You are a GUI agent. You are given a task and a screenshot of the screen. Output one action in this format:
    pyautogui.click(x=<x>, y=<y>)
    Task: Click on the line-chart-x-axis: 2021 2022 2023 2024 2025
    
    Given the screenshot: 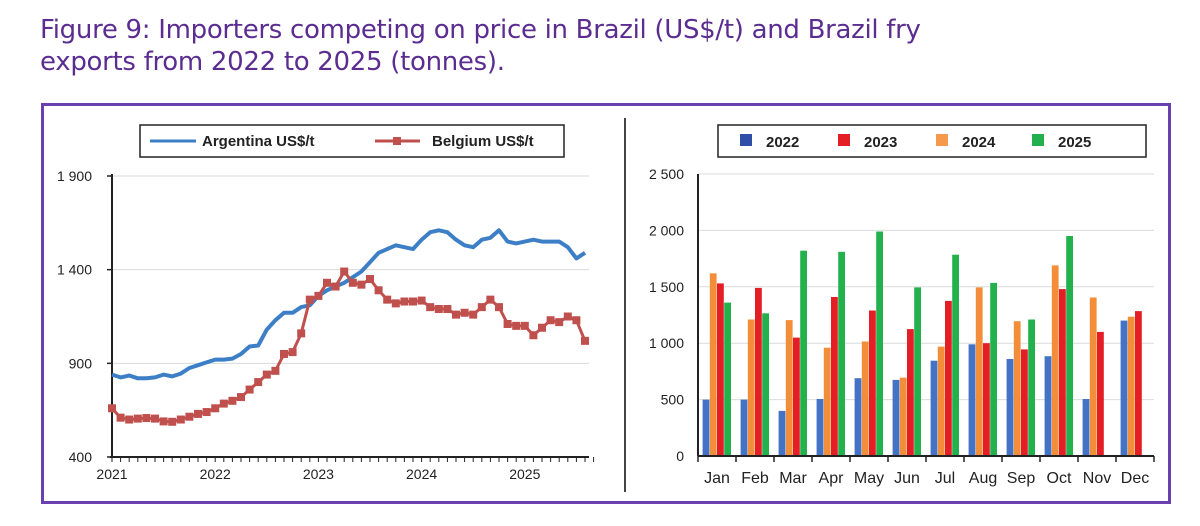 What is the action you would take?
    pyautogui.click(x=345, y=469)
    